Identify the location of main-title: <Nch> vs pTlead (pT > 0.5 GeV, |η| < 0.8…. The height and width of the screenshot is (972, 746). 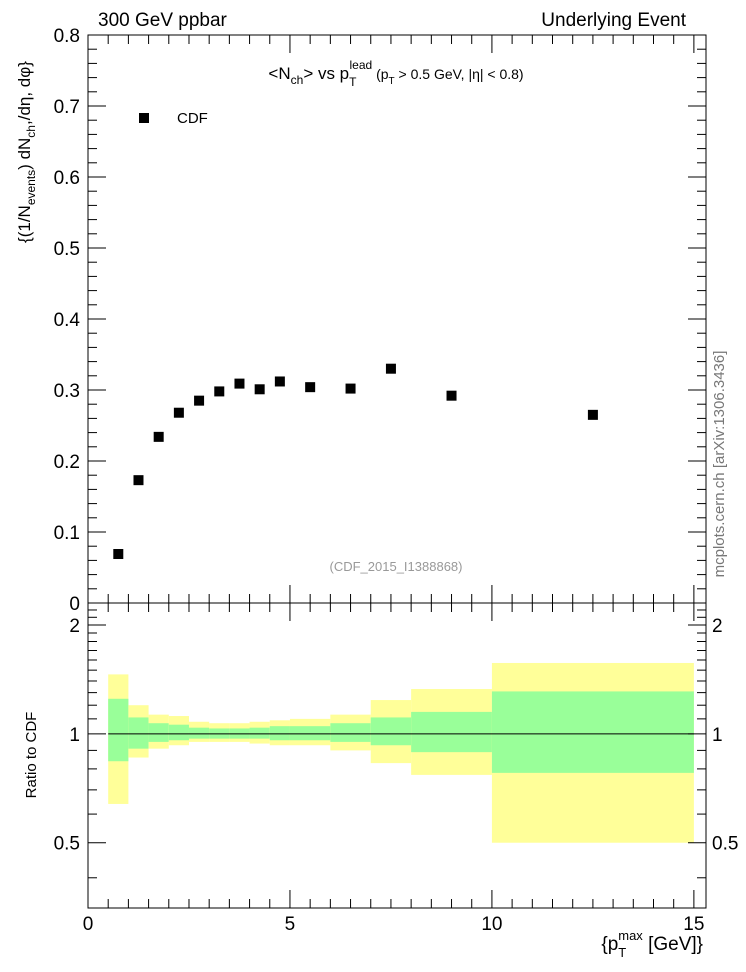
(395, 73).